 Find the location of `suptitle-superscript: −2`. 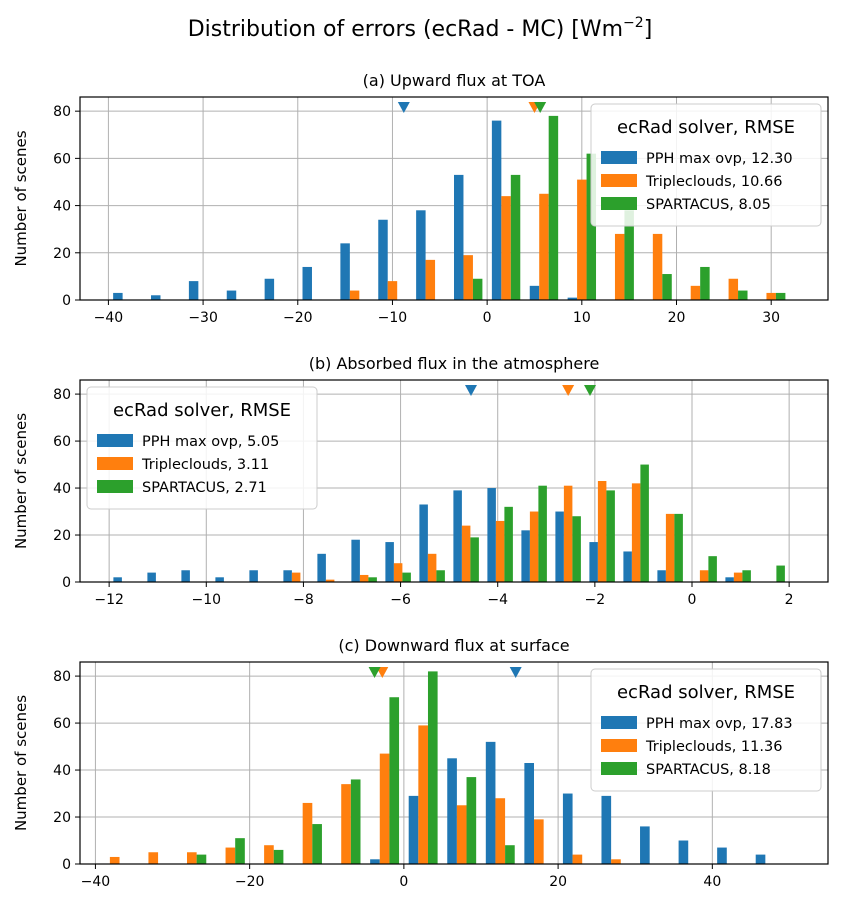

suptitle-superscript: −2 is located at coordinates (633, 23).